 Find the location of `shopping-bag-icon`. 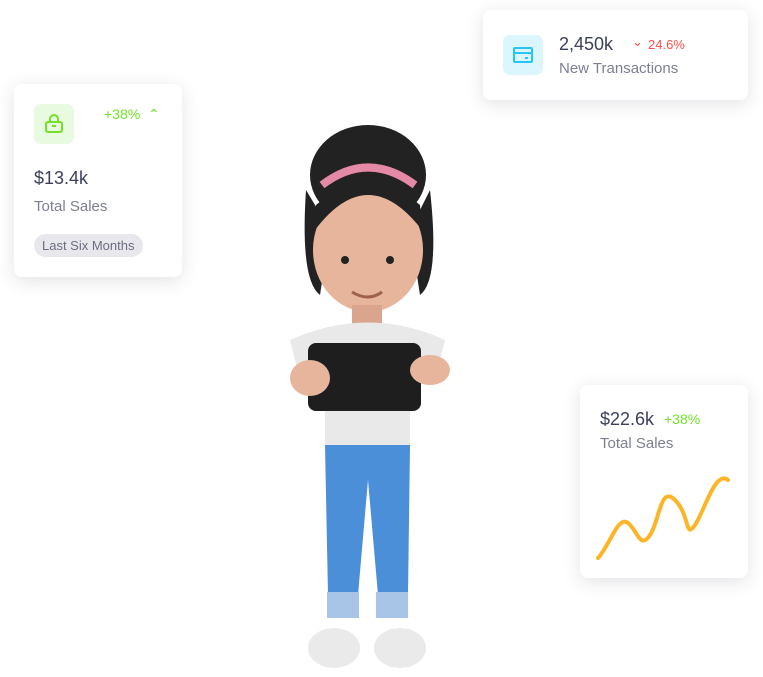

shopping-bag-icon is located at coordinates (54, 124).